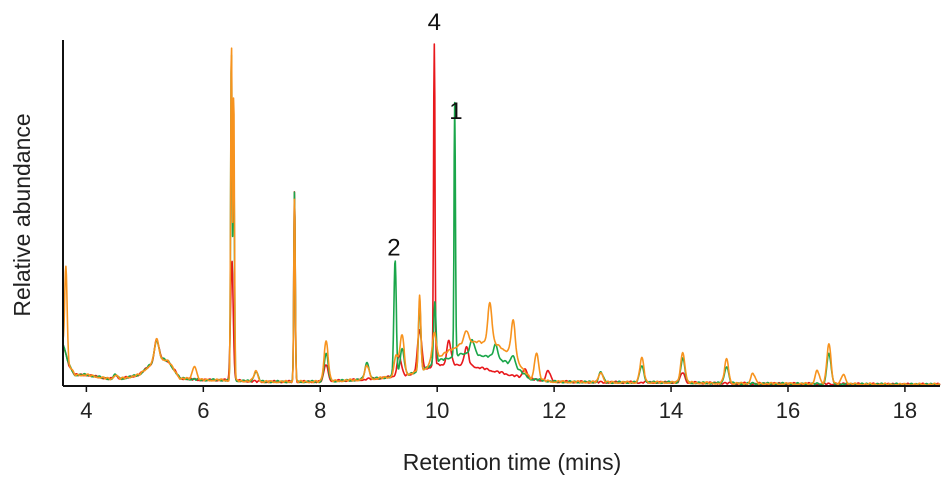  What do you see at coordinates (22, 214) in the screenshot?
I see `y-axis-title: Relative abundance` at bounding box center [22, 214].